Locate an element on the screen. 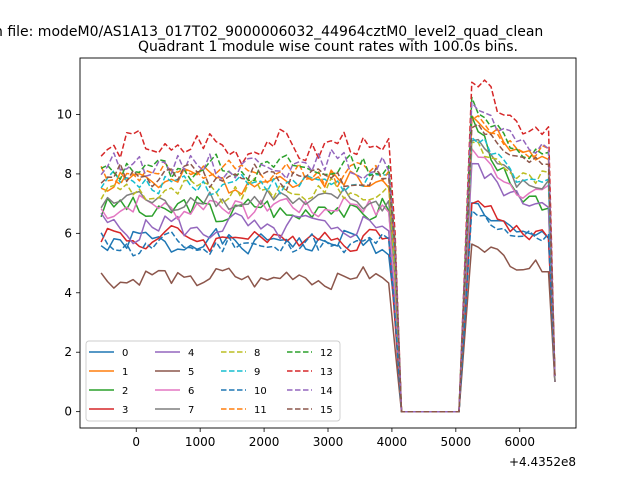  legend-label-7: 7 is located at coordinates (191, 410).